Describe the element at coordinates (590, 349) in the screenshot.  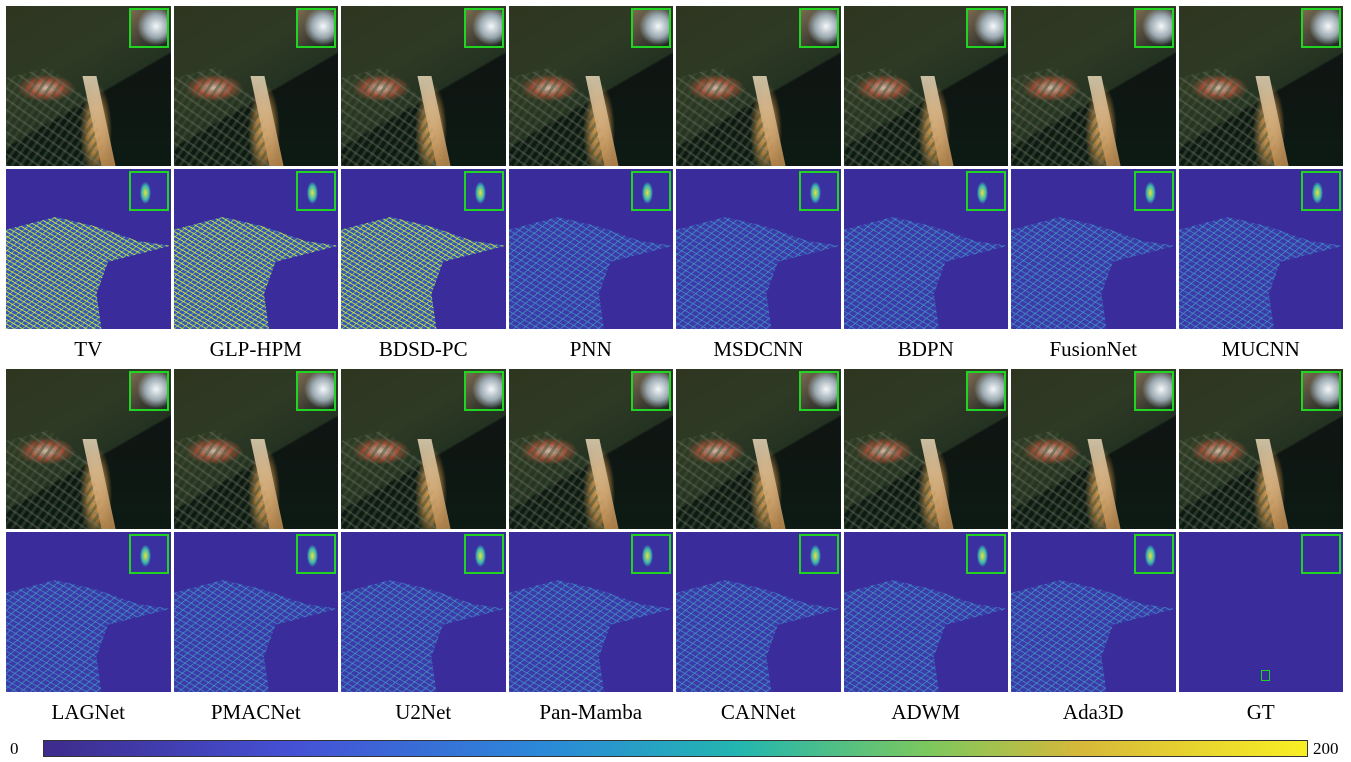
I see `method-label: PNN` at that location.